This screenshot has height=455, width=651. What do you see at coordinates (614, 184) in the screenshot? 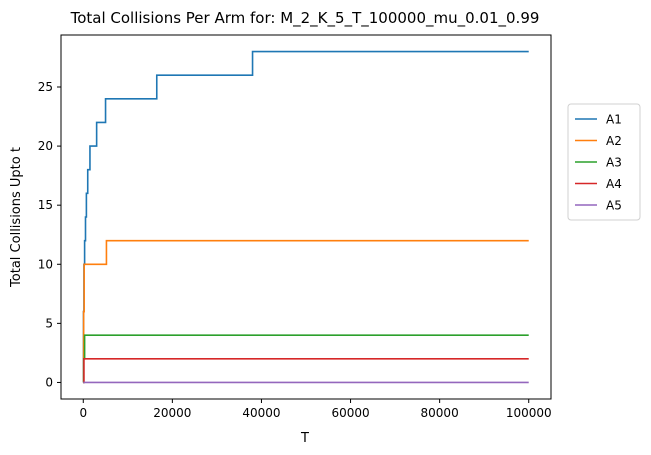
I see `legend-label: A4` at bounding box center [614, 184].